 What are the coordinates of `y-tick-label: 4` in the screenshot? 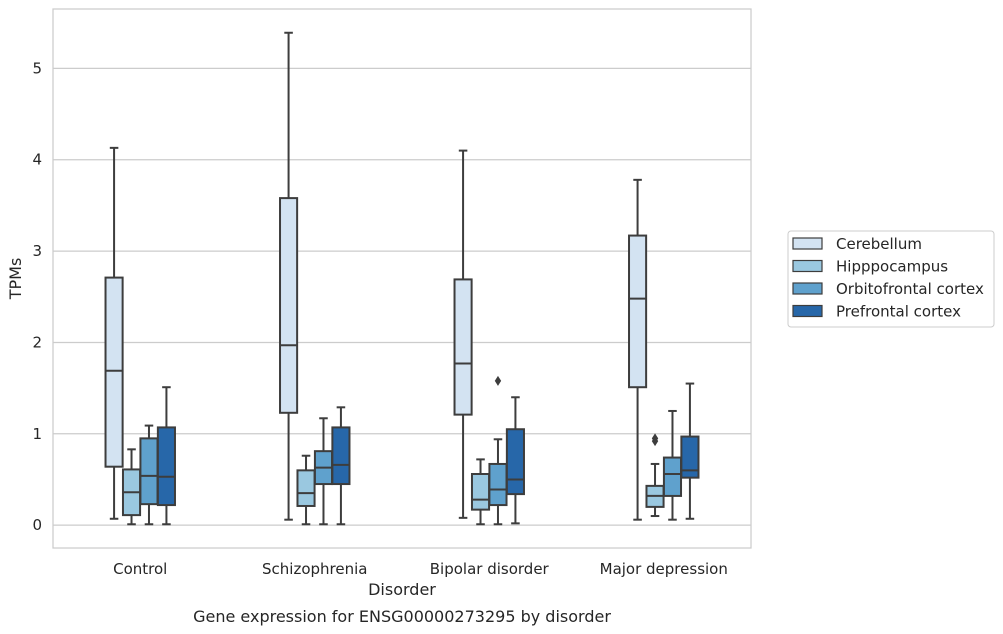 It's located at (37, 160).